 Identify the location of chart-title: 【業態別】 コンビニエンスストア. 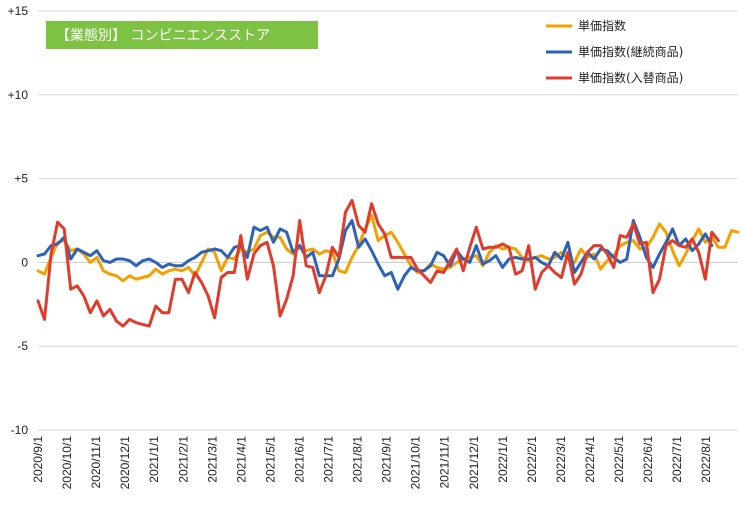
(182, 35).